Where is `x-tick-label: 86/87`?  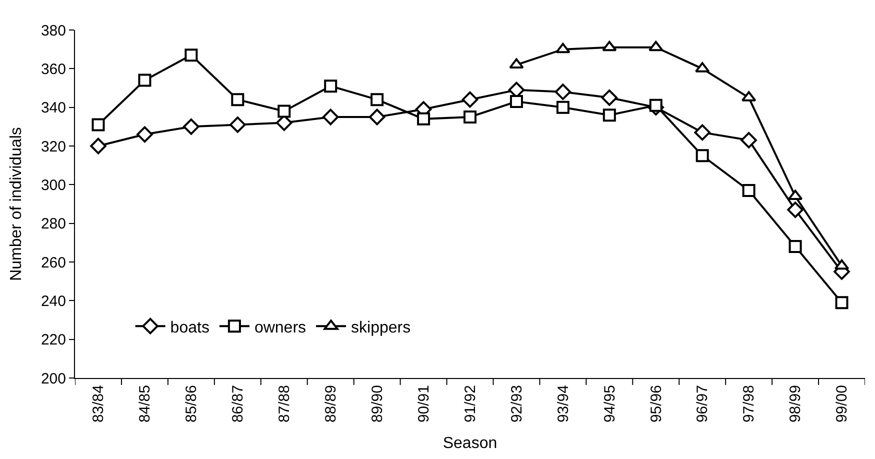 x-tick-label: 86/87 is located at coordinates (238, 404).